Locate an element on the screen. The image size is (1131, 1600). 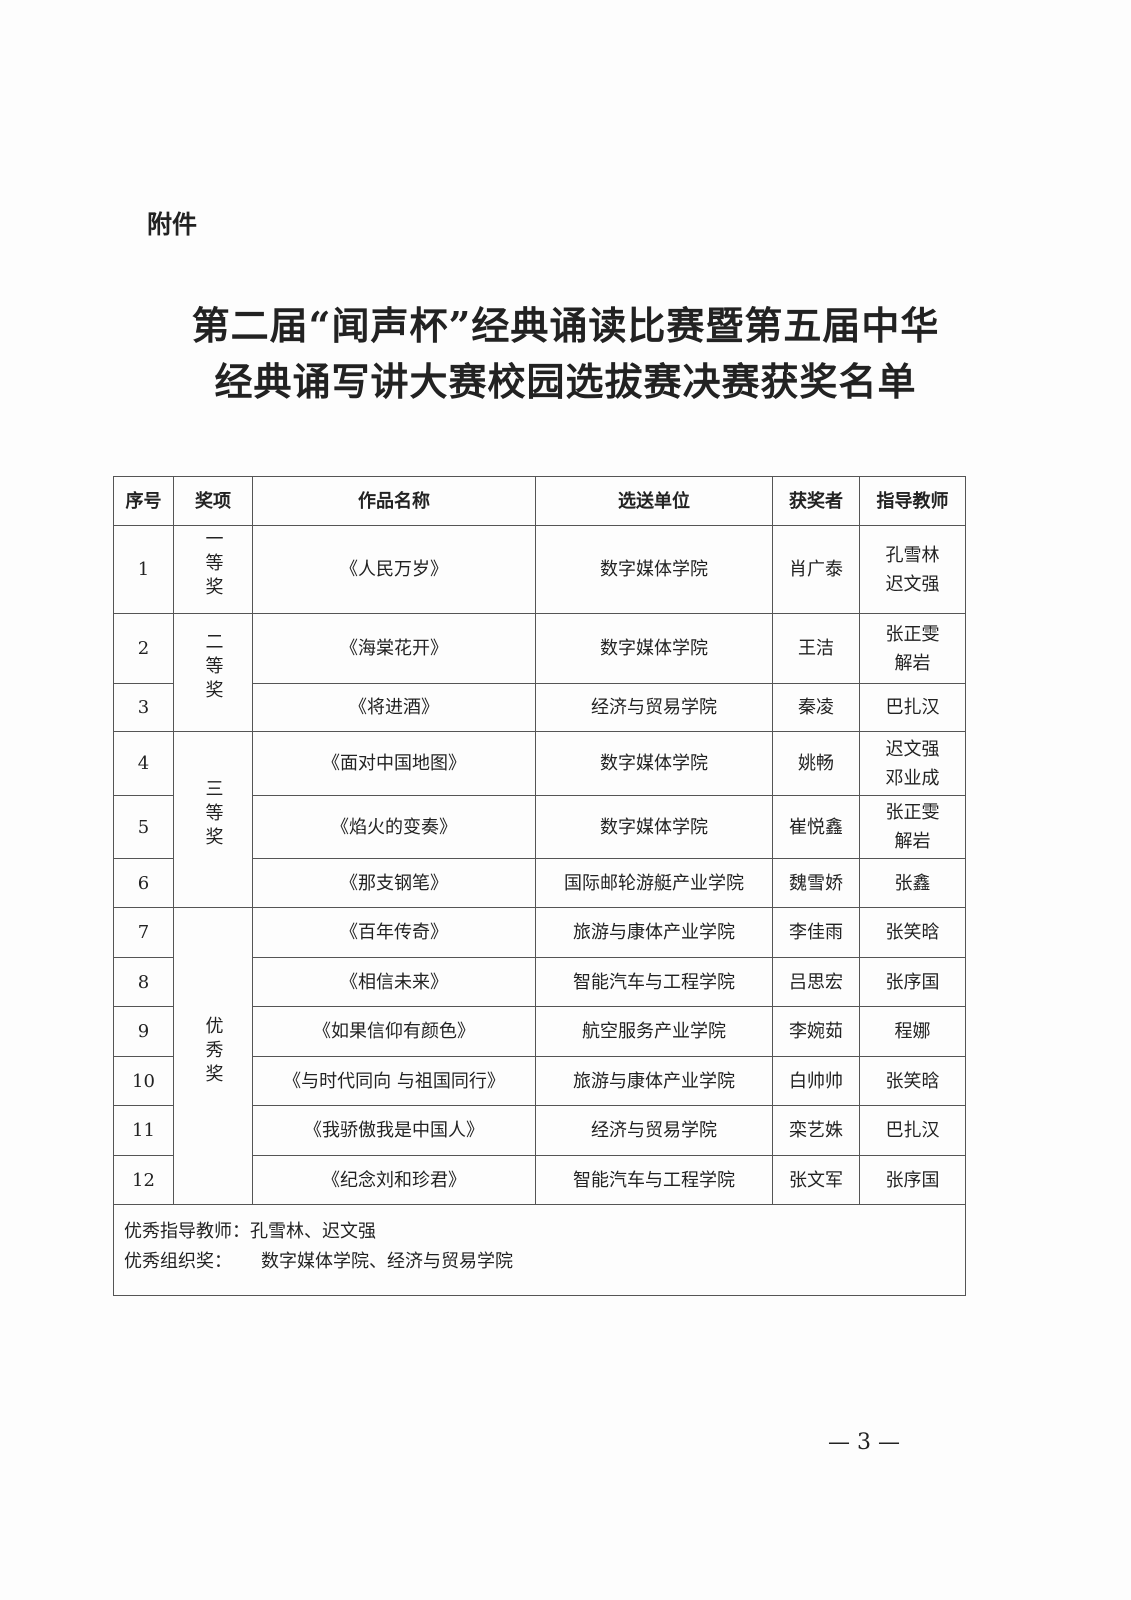
instructor-name: 程娜 is located at coordinates (912, 1031).